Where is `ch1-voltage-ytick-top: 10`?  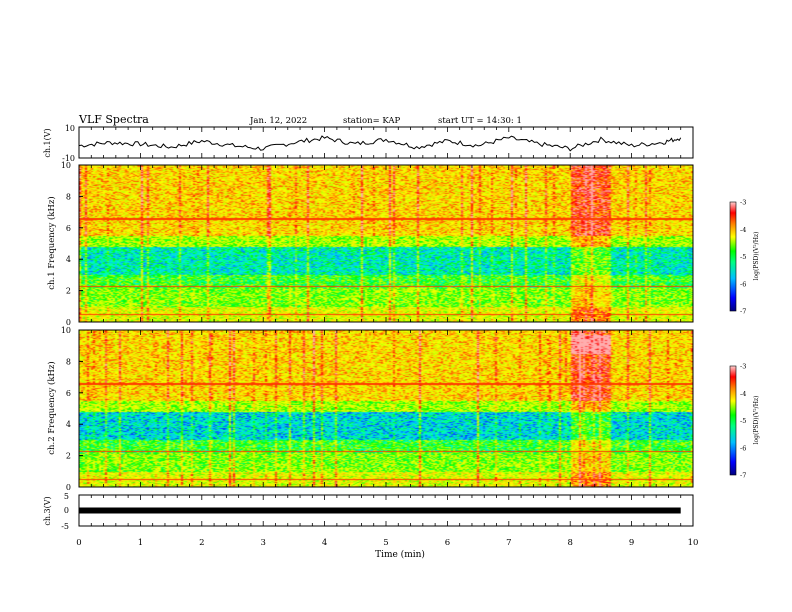
ch1-voltage-ytick-top: 10 is located at coordinates (70, 128).